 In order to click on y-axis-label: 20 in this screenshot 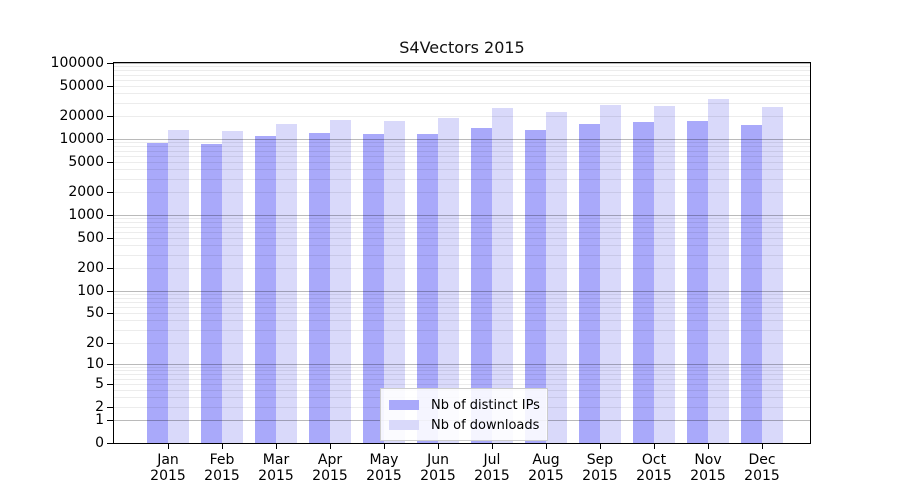, I will do `click(95, 343)`.